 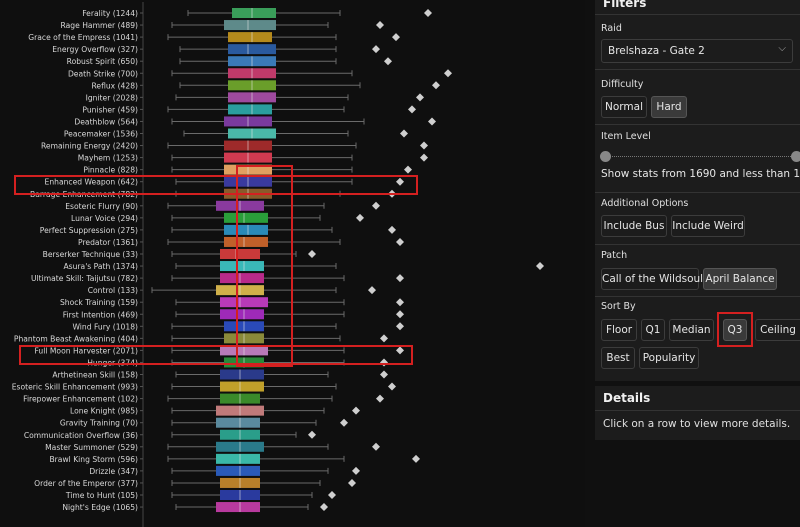 I want to click on sort-popularity-button: Popularity, so click(x=669, y=358).